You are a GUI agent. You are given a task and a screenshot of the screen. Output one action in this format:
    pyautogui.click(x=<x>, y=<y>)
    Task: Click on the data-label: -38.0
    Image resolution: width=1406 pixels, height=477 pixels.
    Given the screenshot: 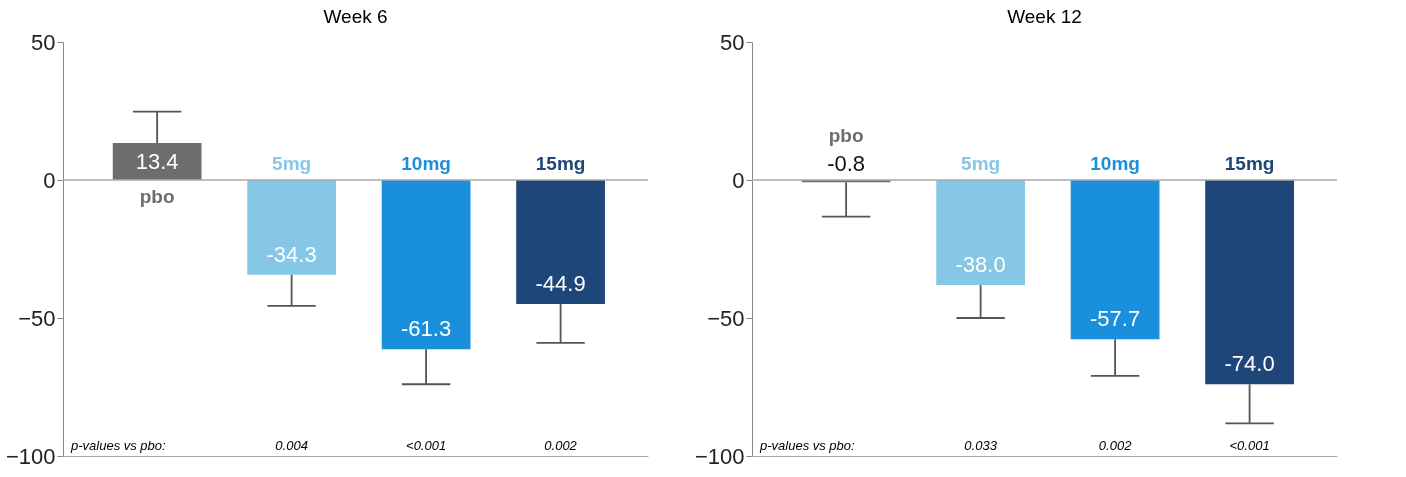 What is the action you would take?
    pyautogui.click(x=980, y=264)
    